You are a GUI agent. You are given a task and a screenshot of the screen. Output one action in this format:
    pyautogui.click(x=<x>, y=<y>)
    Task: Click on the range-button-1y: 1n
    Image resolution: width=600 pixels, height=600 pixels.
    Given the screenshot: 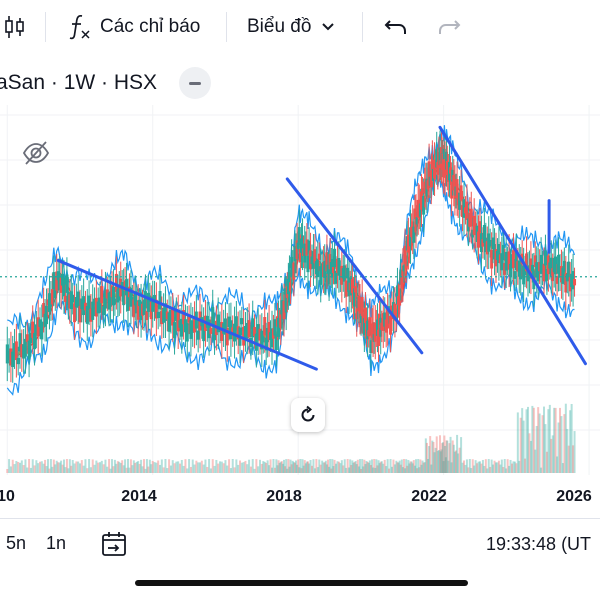 What is the action you would take?
    pyautogui.click(x=56, y=543)
    